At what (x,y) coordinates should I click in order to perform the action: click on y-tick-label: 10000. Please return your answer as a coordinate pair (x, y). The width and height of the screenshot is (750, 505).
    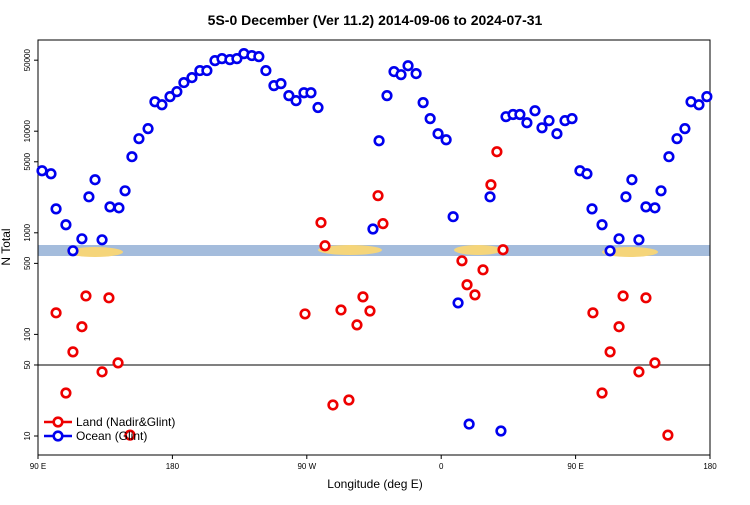
    Looking at the image, I should click on (27, 131).